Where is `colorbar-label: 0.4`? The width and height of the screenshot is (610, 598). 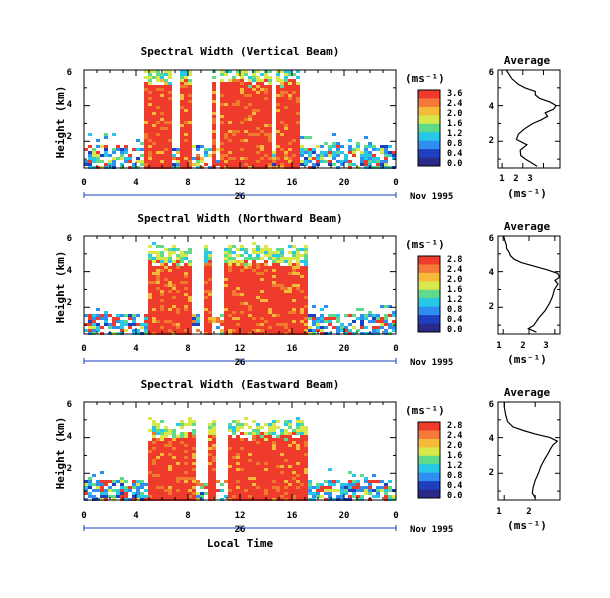 colorbar-label: 0.4 is located at coordinates (454, 486).